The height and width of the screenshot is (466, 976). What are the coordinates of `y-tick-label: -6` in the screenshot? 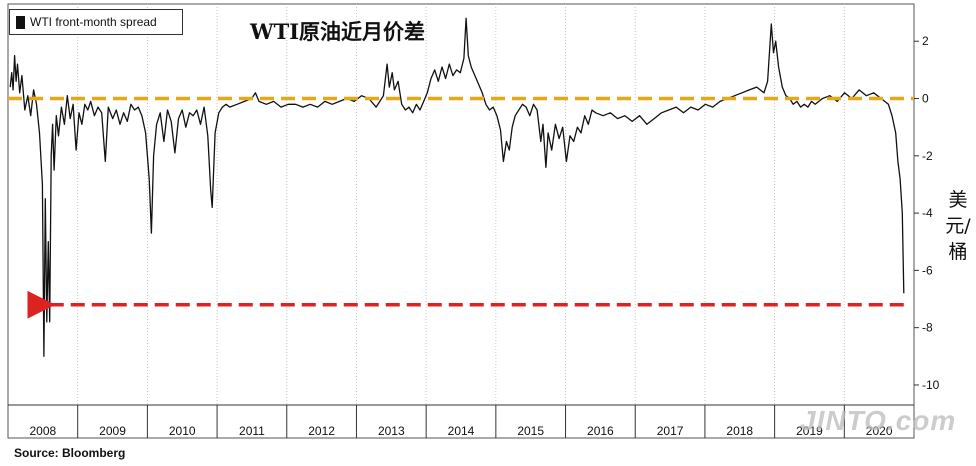 It's located at (927, 270).